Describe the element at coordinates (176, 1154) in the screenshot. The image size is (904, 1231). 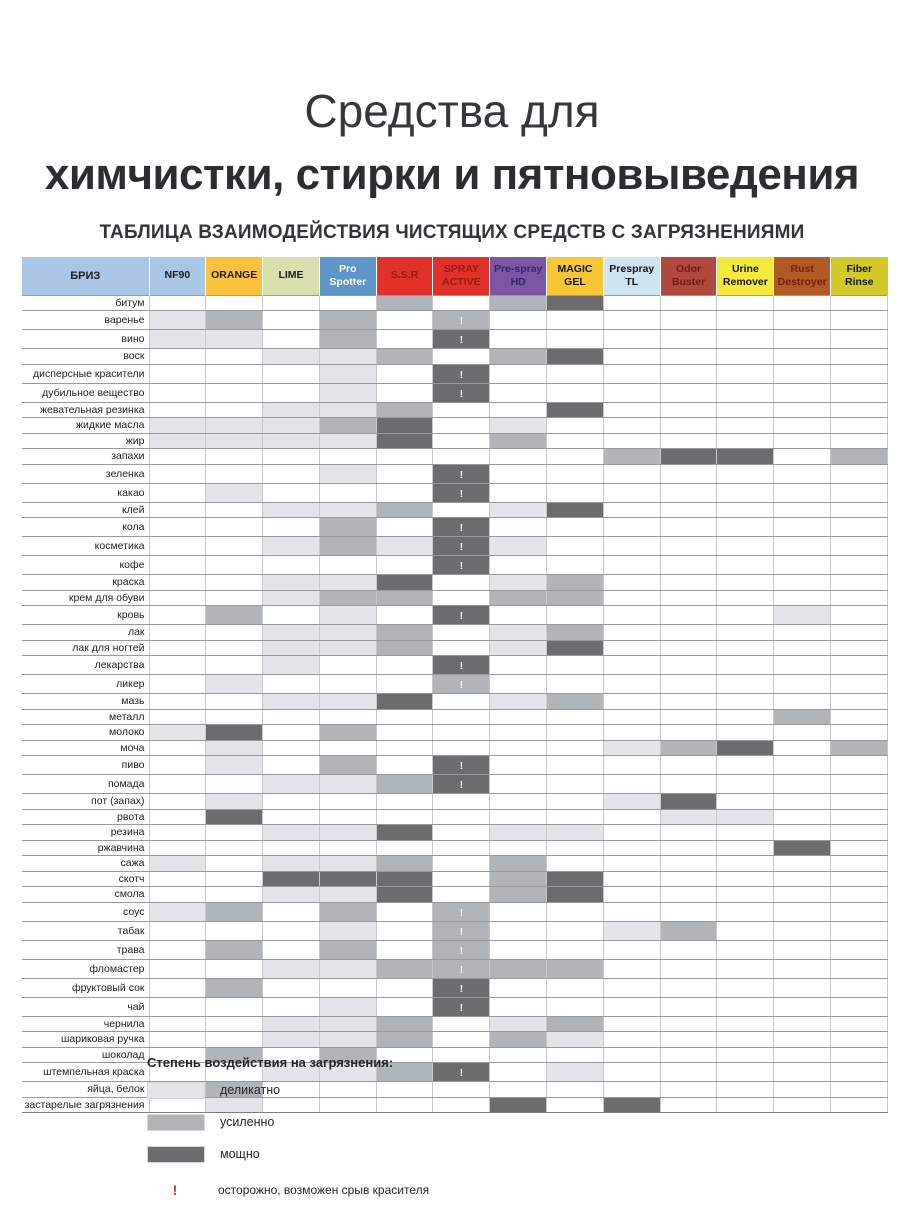
I see `legend-swatch` at that location.